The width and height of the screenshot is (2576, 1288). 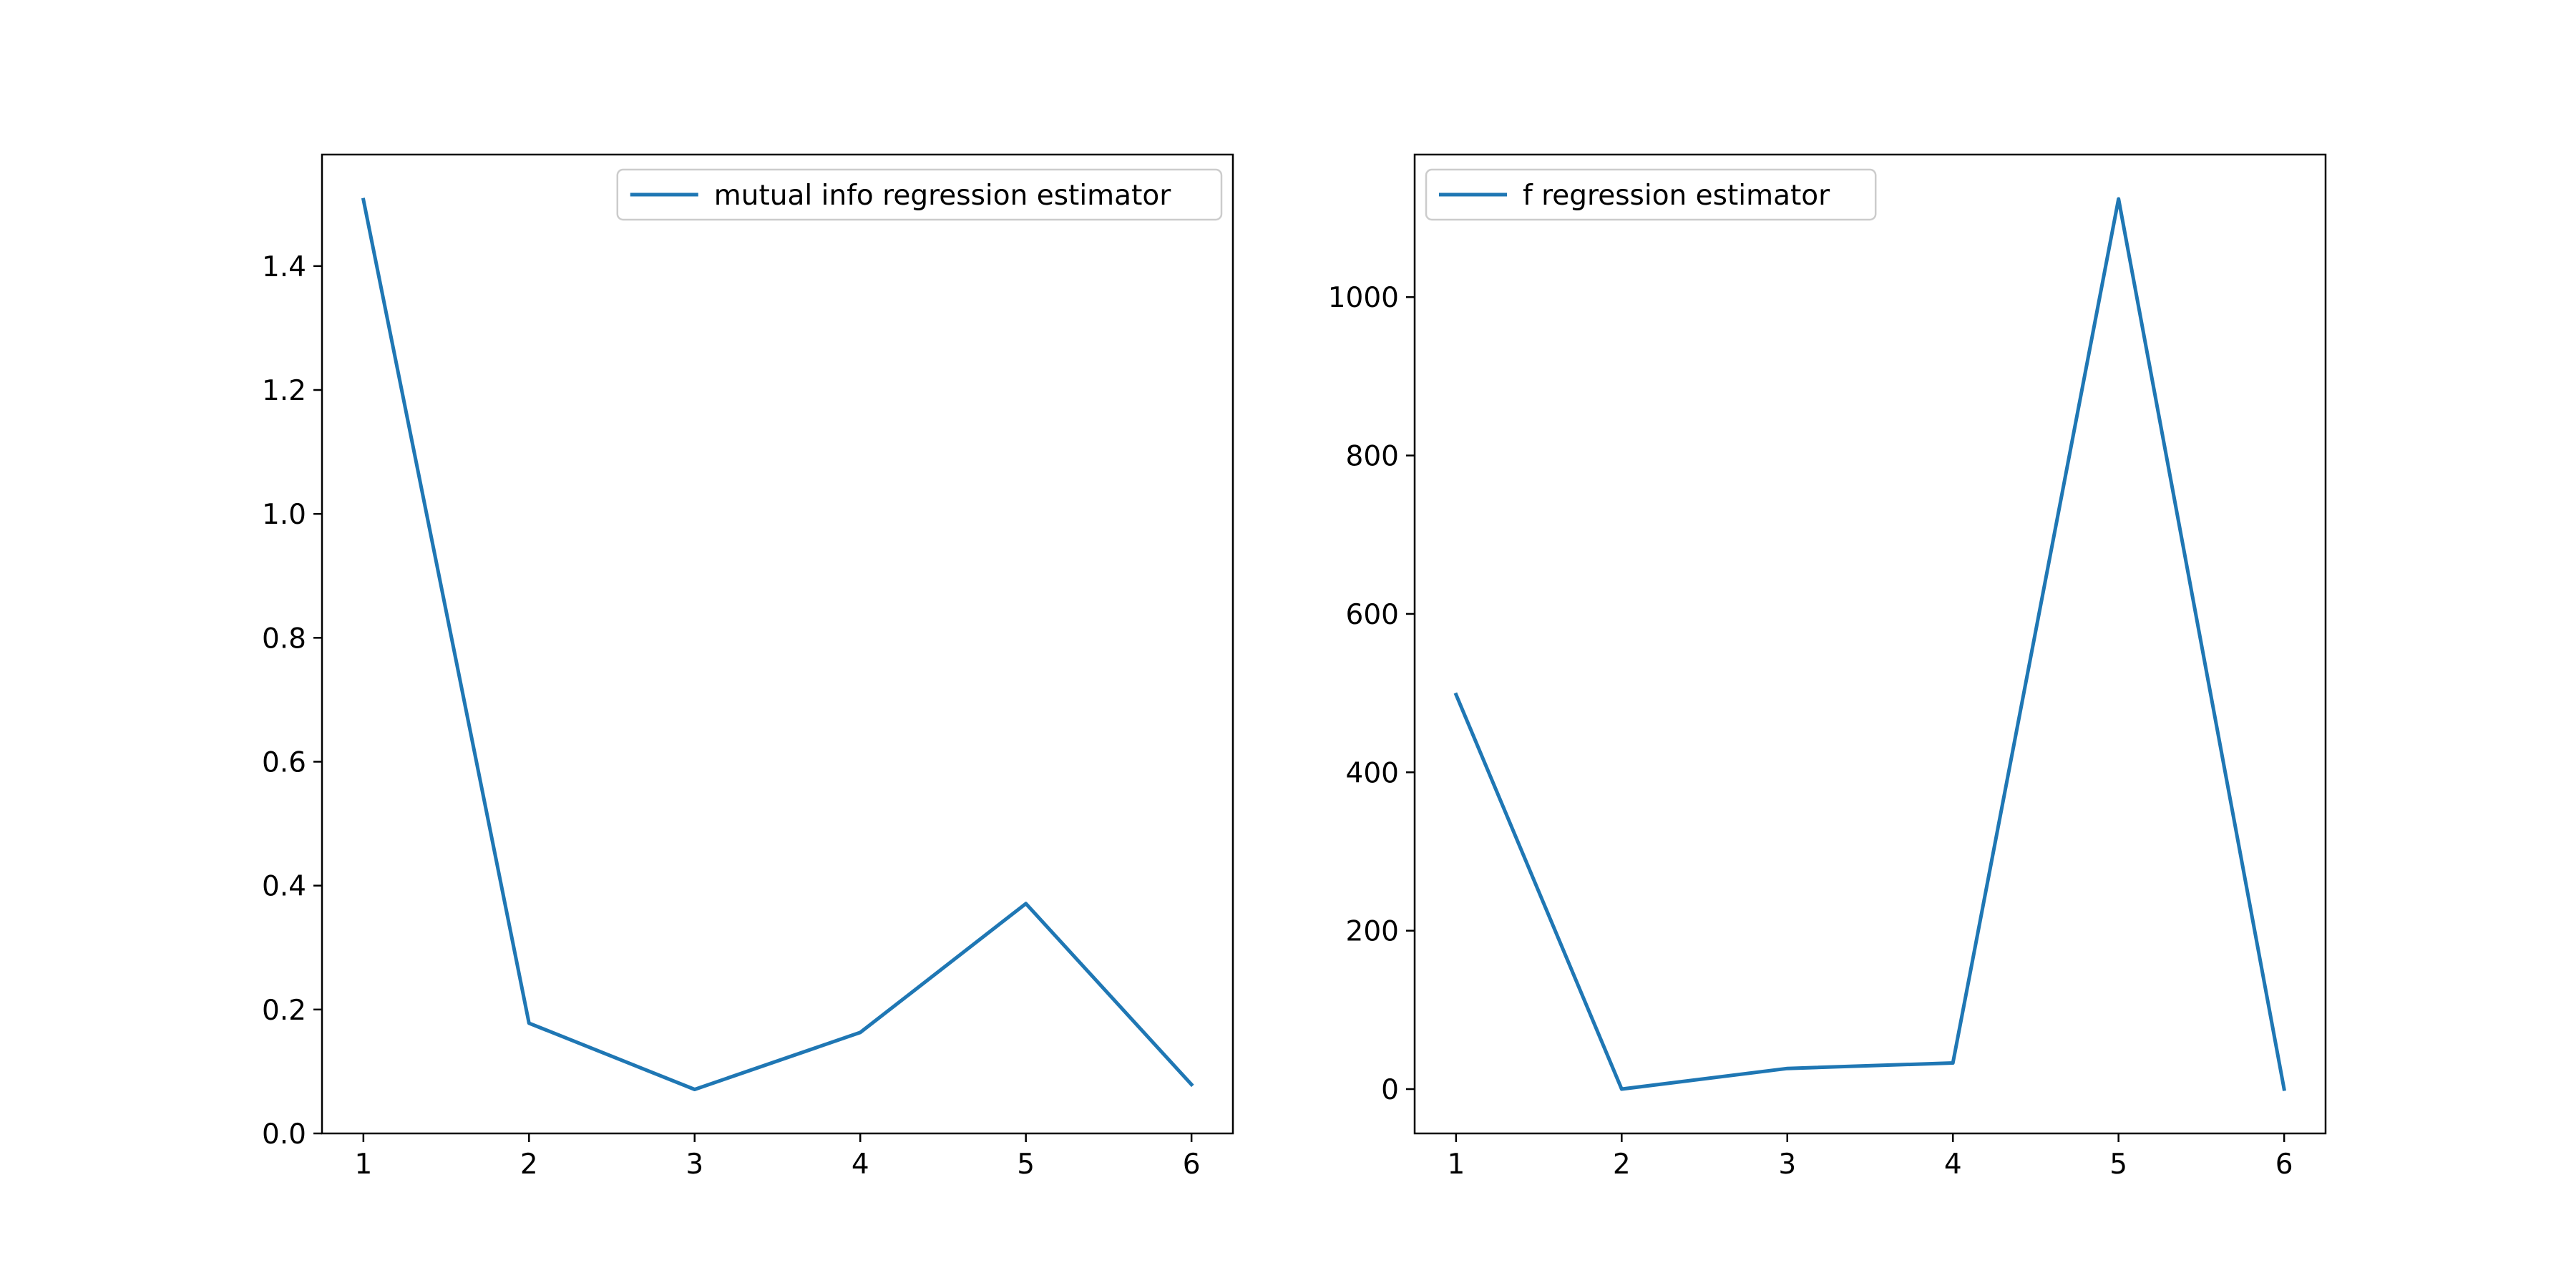 What do you see at coordinates (284, 887) in the screenshot?
I see `left-y-tick-label: 0.4` at bounding box center [284, 887].